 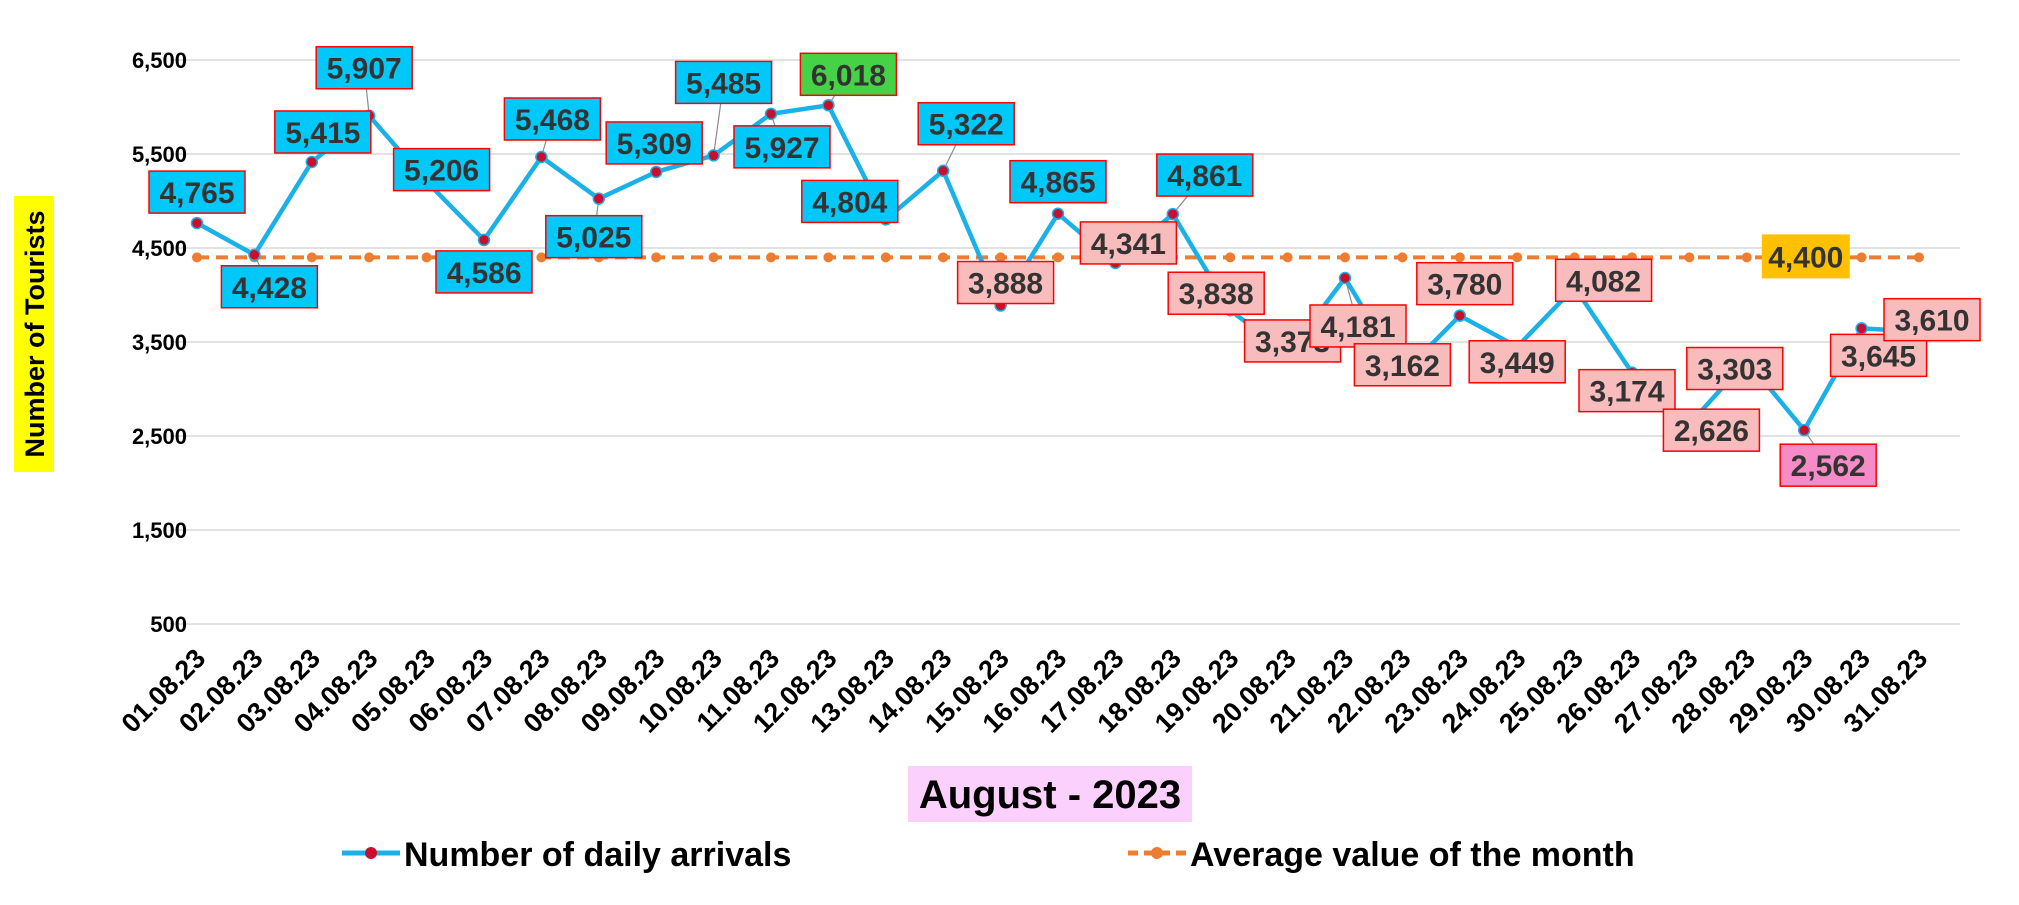 I want to click on data-label: 4,861, so click(x=1205, y=175).